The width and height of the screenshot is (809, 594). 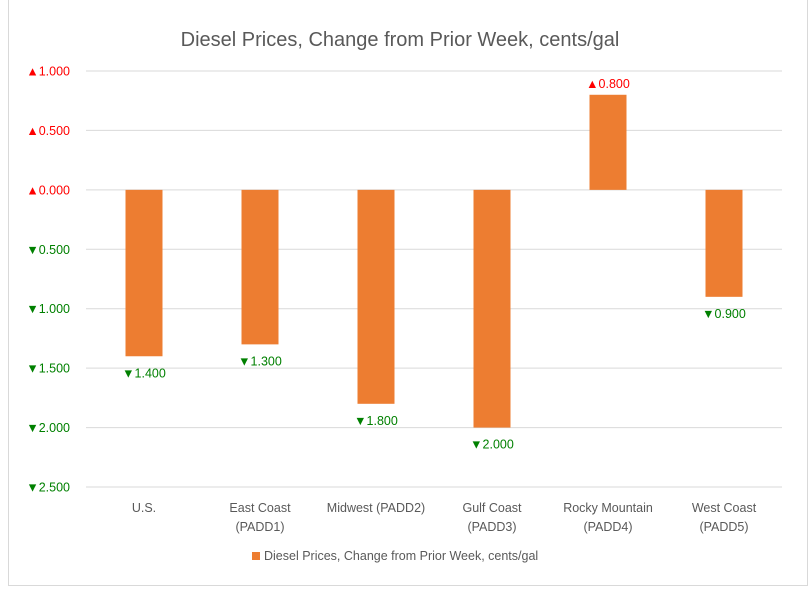 I want to click on x-tick-label: Rocky Mountain, so click(x=608, y=508).